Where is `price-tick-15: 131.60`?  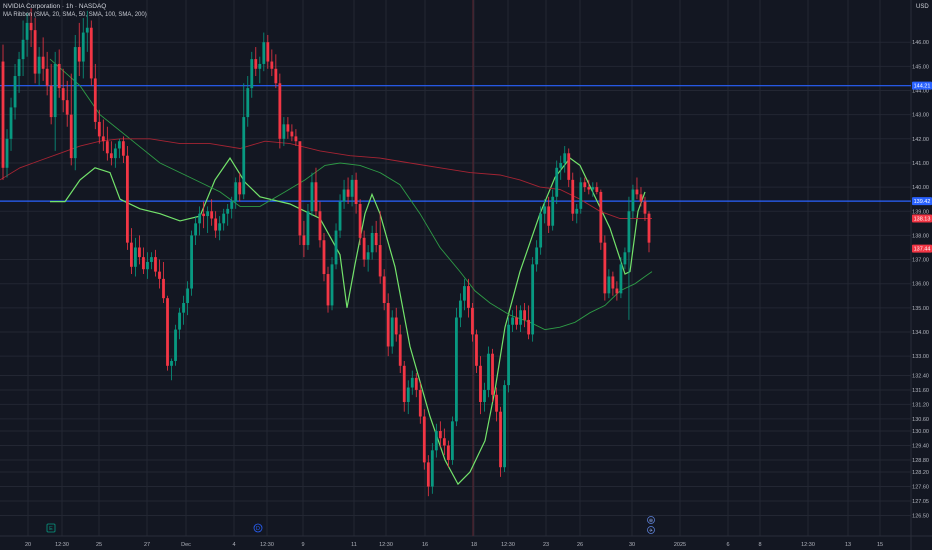
price-tick-15: 131.60 is located at coordinates (920, 391).